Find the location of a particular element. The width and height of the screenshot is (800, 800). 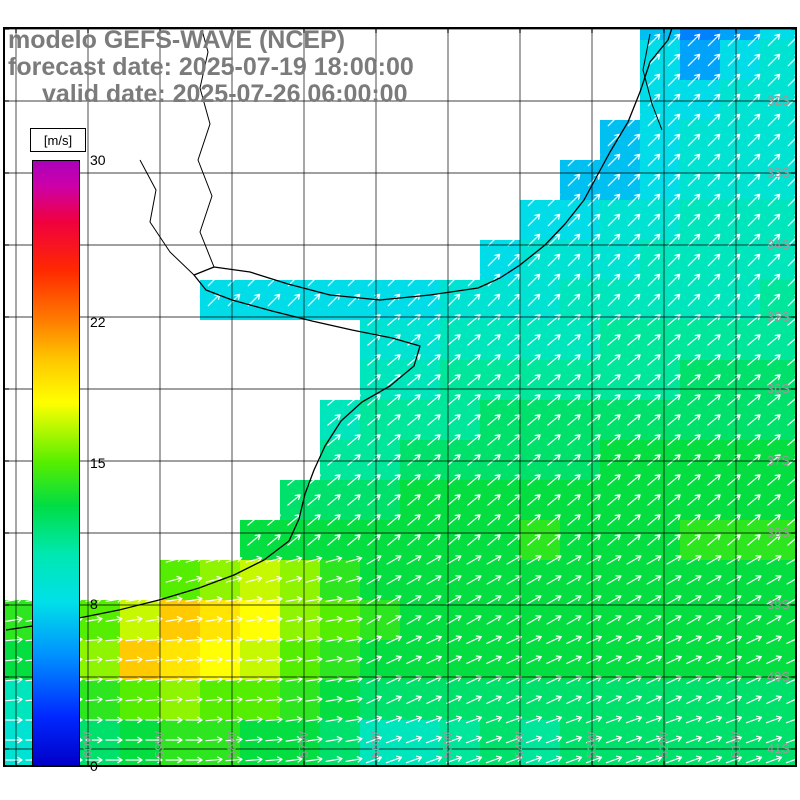

lat-tick-label: 40S is located at coordinates (778, 676).